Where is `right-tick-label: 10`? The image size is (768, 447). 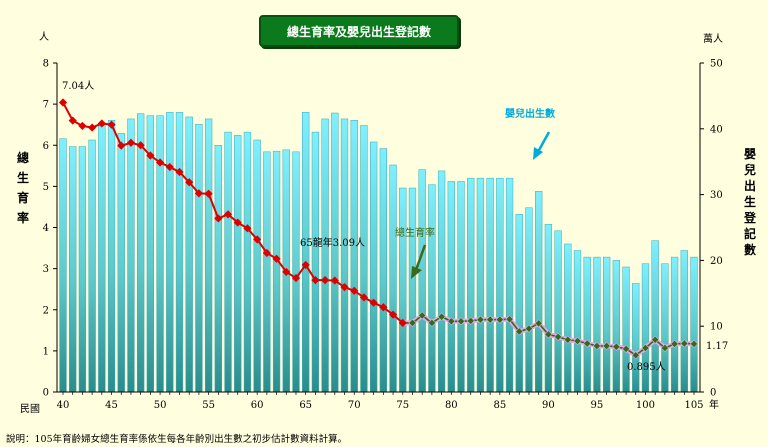 right-tick-label: 10 is located at coordinates (716, 327).